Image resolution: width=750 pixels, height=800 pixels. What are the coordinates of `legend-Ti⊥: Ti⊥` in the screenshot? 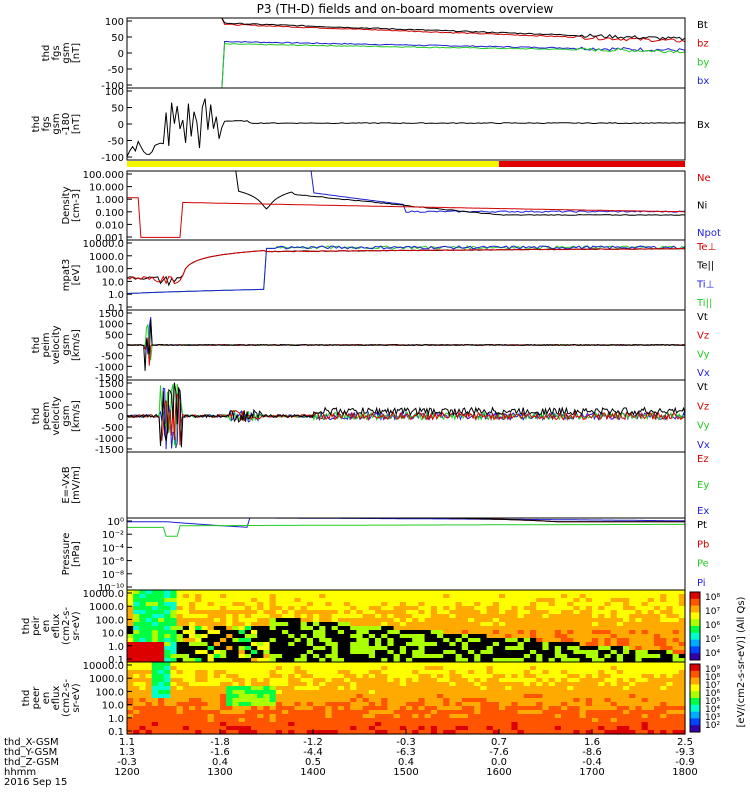 It's located at (705, 284).